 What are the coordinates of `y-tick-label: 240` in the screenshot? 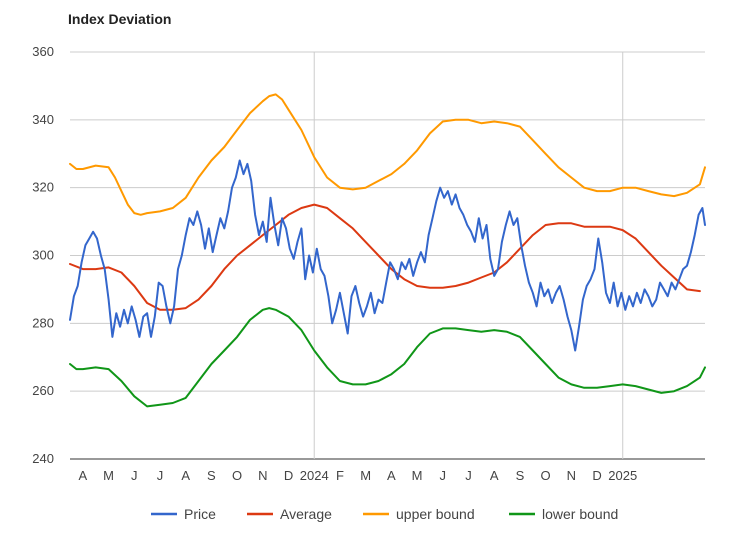 It's located at (43, 458).